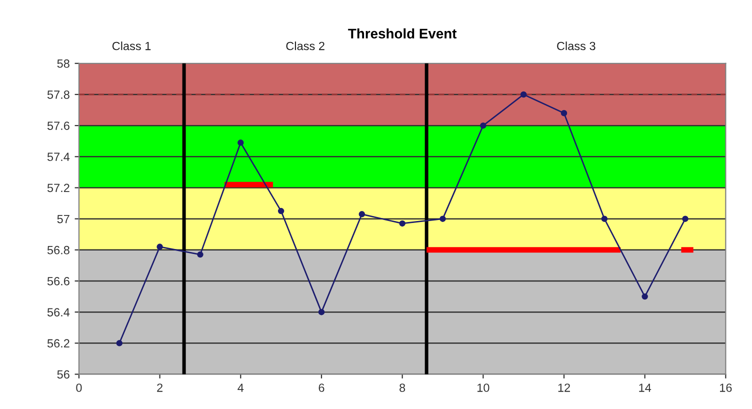  Describe the element at coordinates (63, 219) in the screenshot. I see `y-tick-label: 57` at that location.